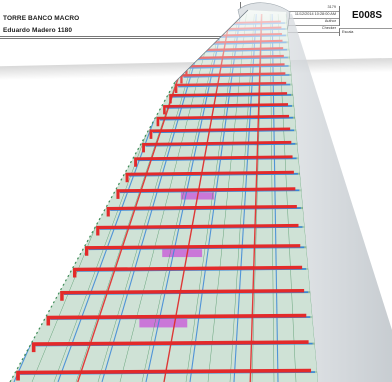 This screenshot has height=382, width=392. What do you see at coordinates (211, 46) in the screenshot?
I see `tower-left-edge` at bounding box center [211, 46].